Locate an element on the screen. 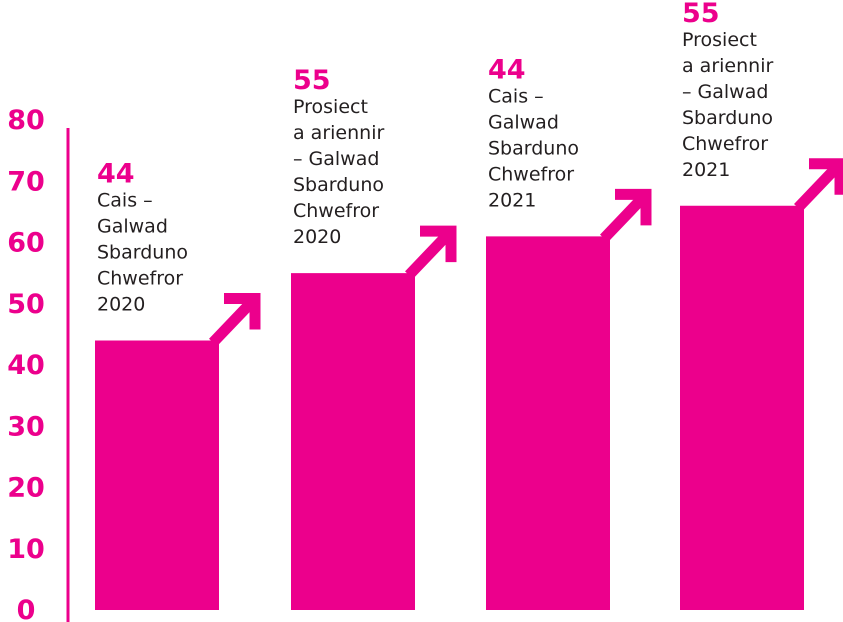 This screenshot has height=622, width=843. y-tick-label: 50 is located at coordinates (26, 304).